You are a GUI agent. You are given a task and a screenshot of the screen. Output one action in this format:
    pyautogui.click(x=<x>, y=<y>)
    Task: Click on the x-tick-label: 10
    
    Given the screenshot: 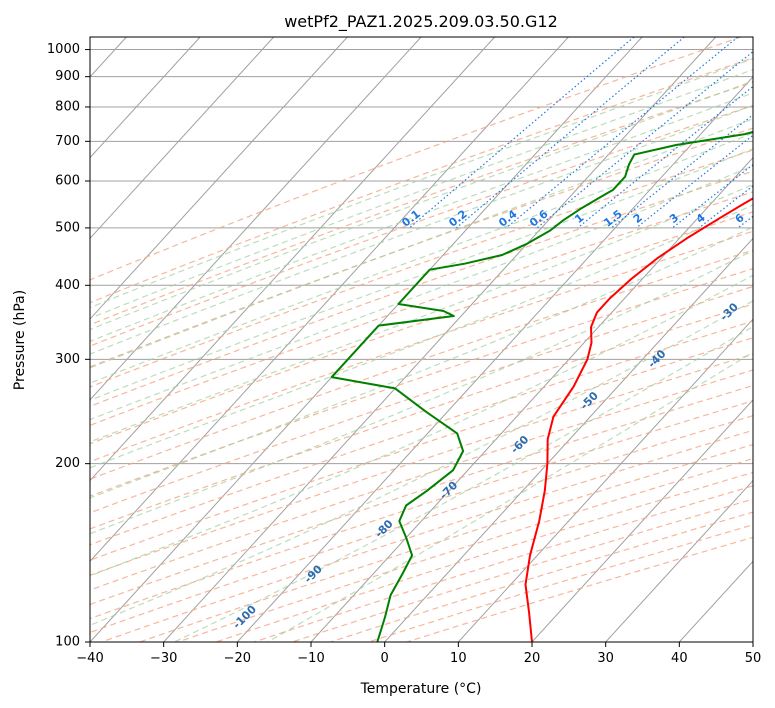 What is the action you would take?
    pyautogui.click(x=458, y=658)
    